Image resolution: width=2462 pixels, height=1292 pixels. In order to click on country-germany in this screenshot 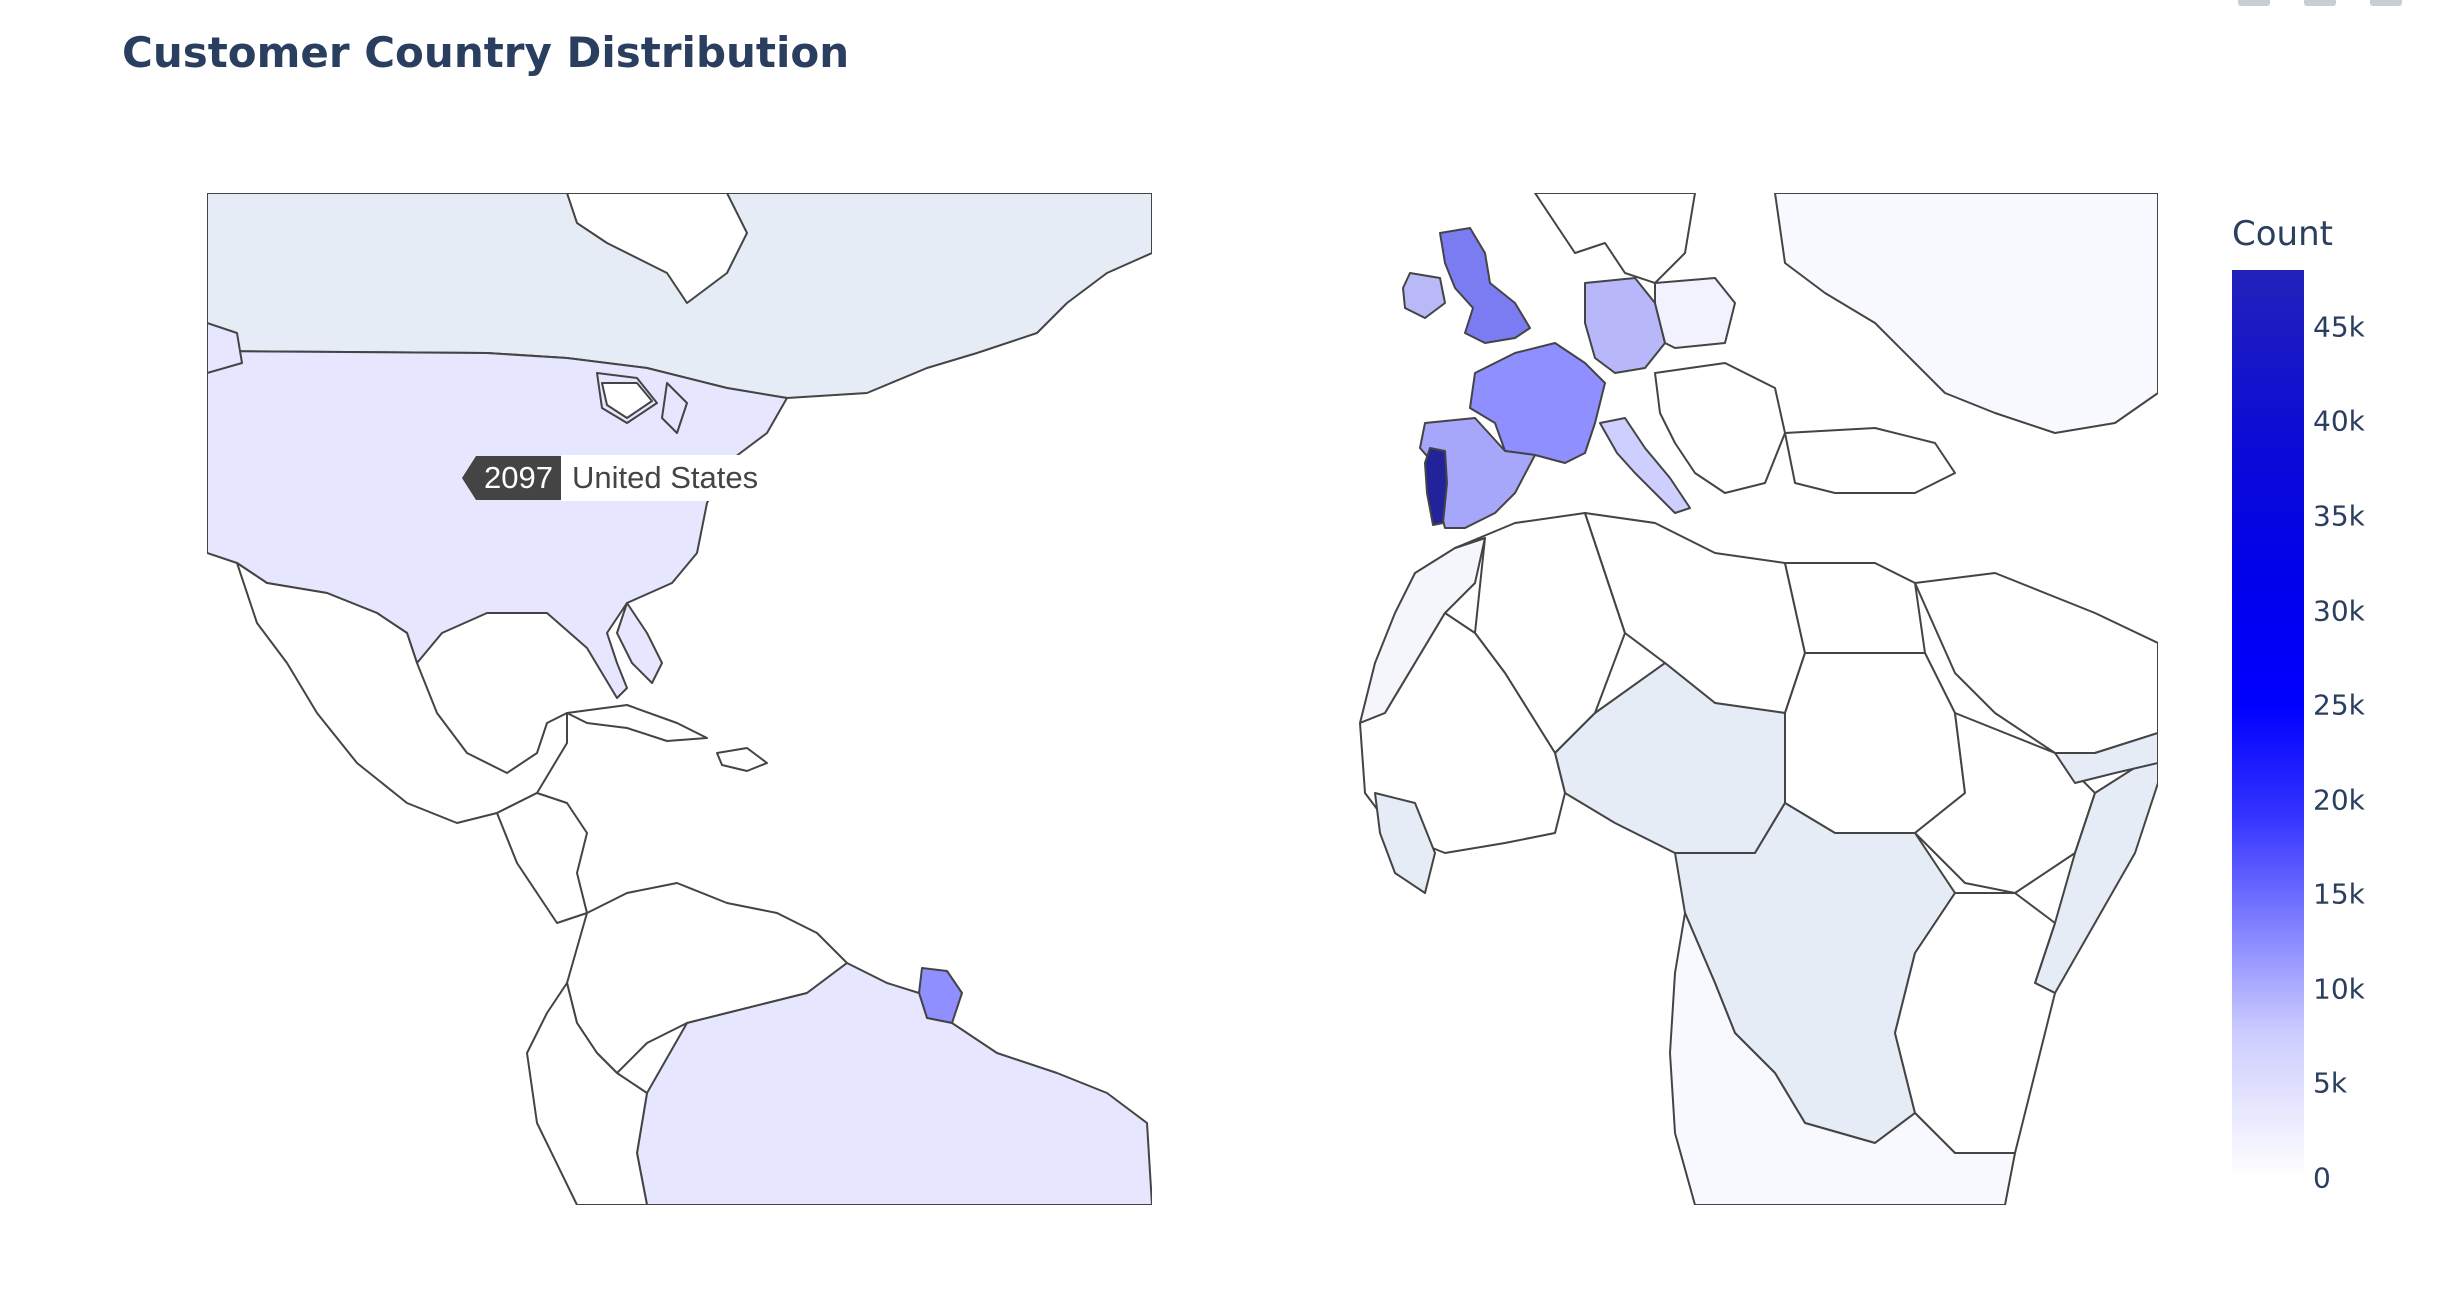, I will do `click(1625, 325)`.